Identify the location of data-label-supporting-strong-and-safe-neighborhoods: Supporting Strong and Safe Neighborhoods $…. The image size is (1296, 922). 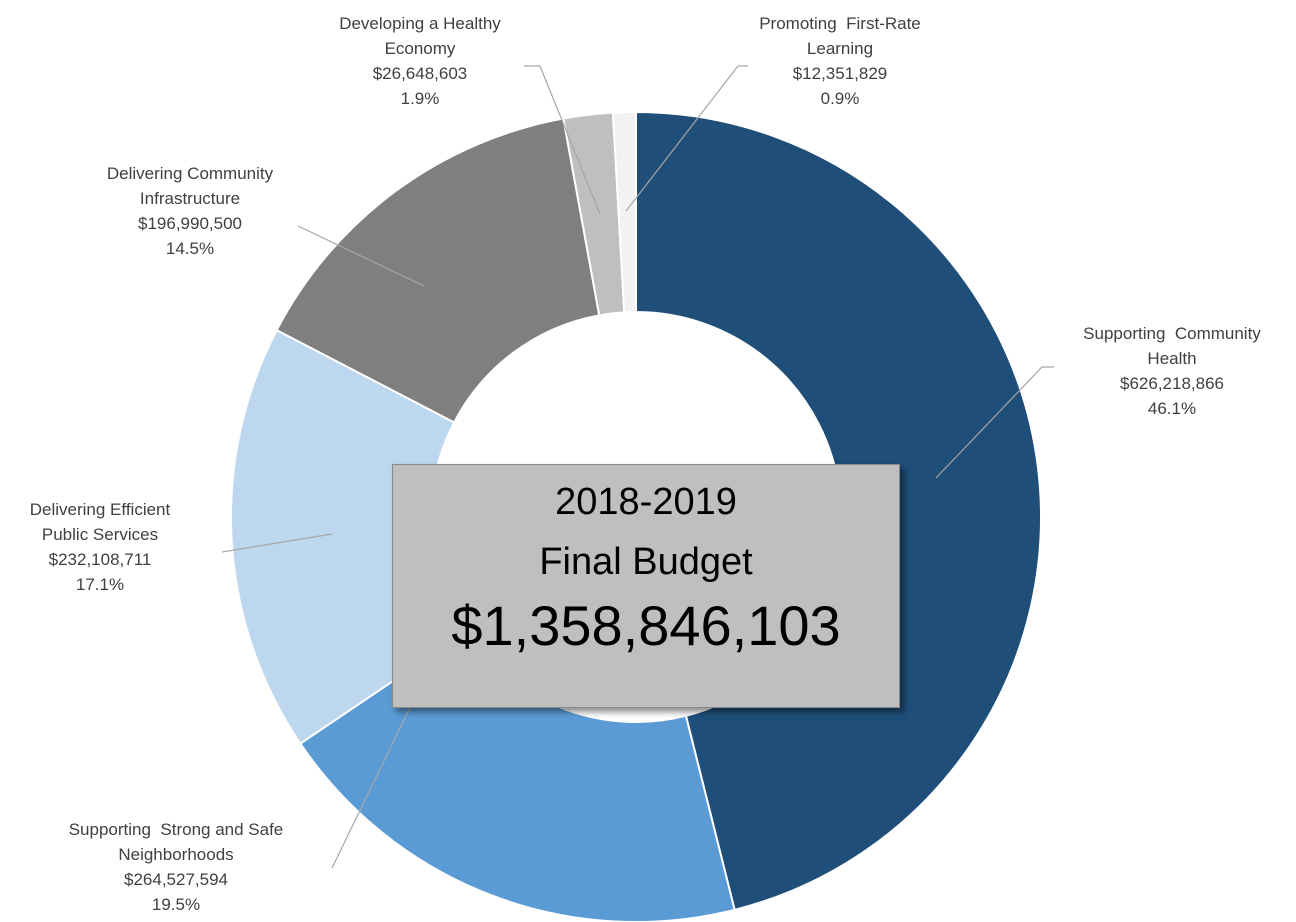
(176, 867).